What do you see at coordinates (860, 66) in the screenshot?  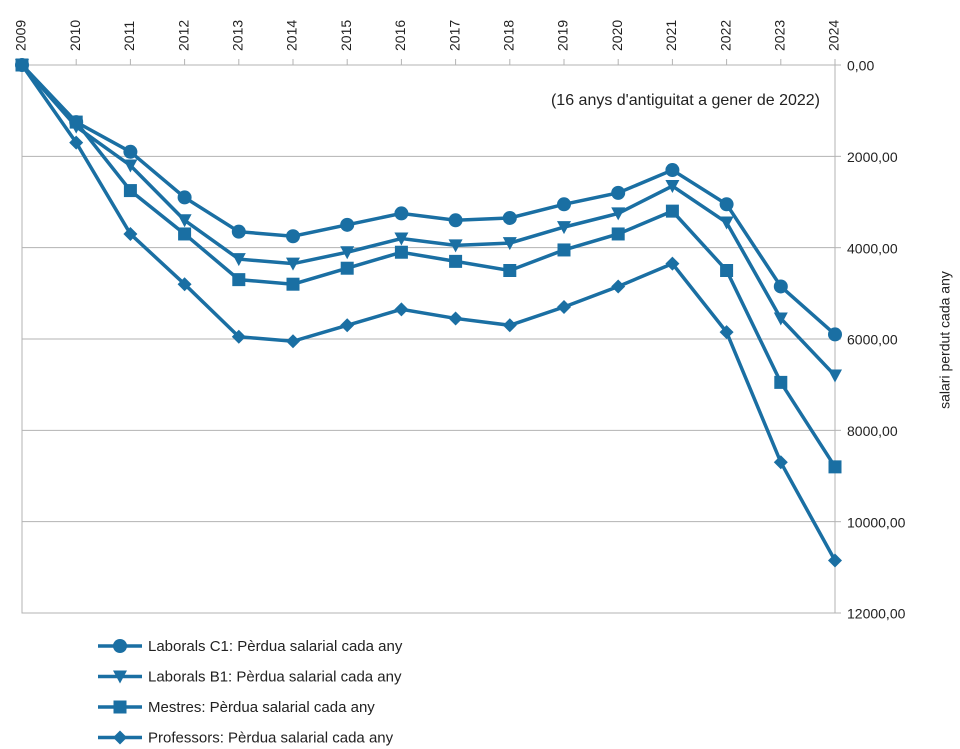 I see `y-tick-label: 0,00` at bounding box center [860, 66].